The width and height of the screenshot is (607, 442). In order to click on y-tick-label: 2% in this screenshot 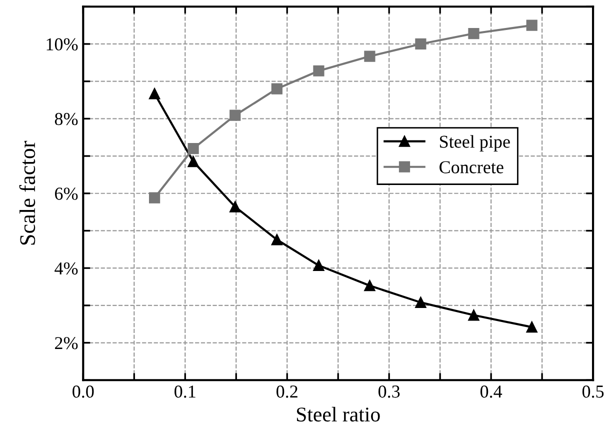, I will do `click(66, 343)`.